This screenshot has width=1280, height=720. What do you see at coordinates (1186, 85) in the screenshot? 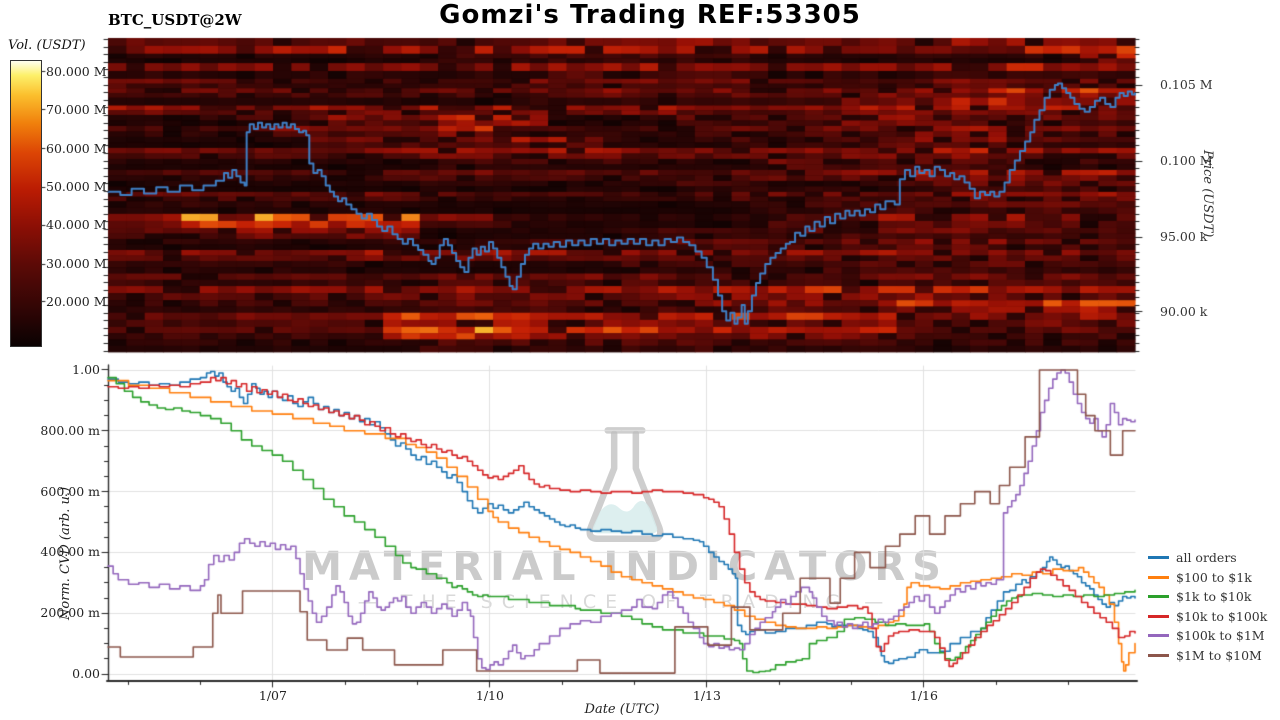
I see `price-tick-label: 0.105 M` at bounding box center [1186, 85].